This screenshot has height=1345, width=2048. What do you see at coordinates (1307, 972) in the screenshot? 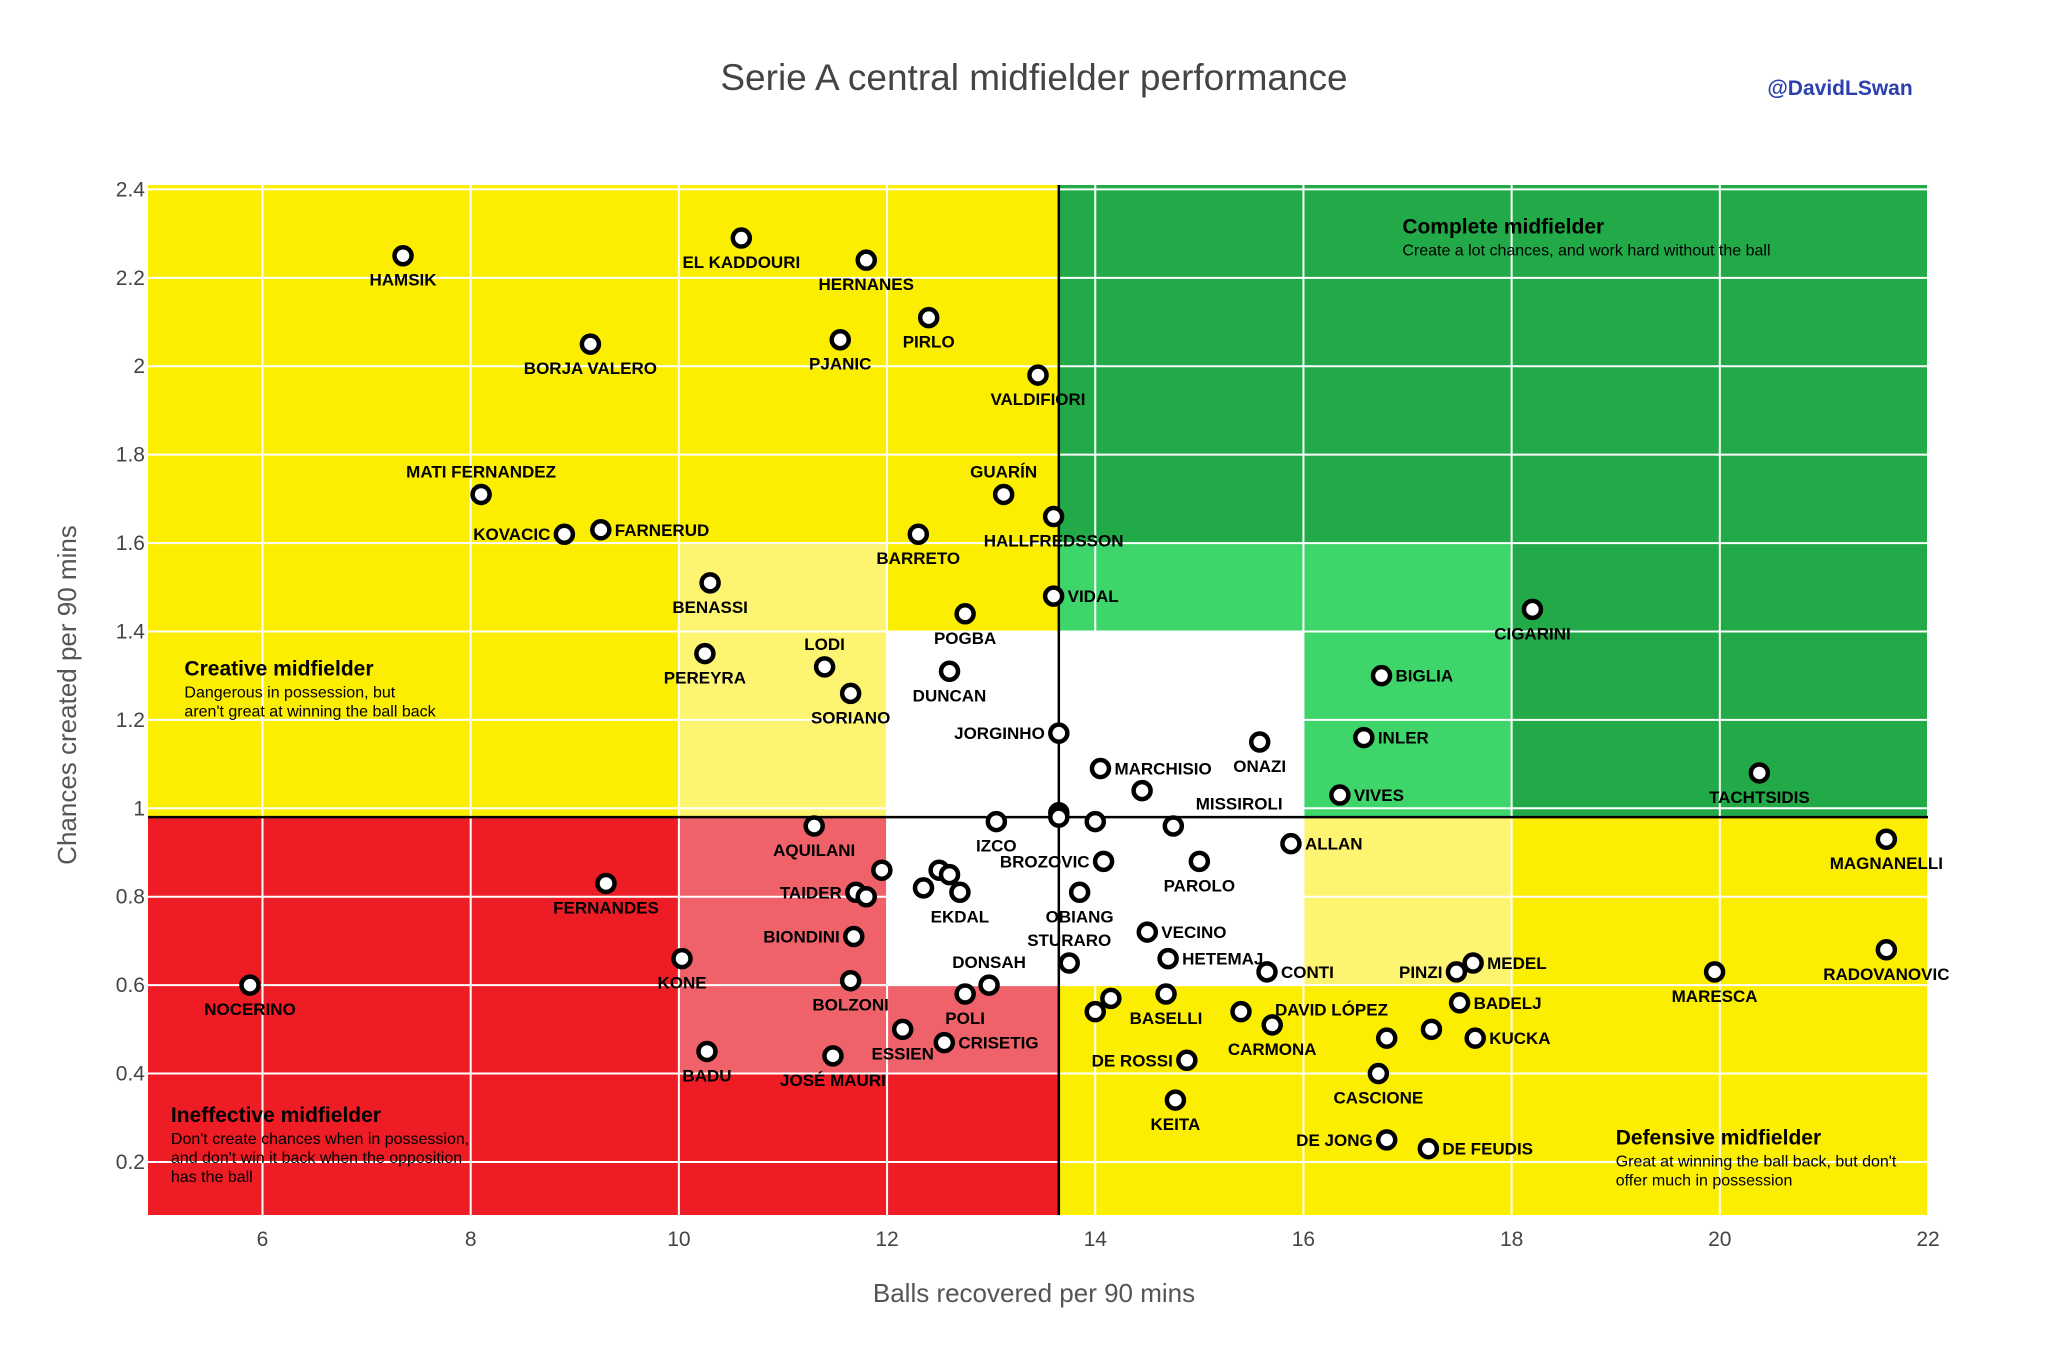
I see `point-label: CONTI` at bounding box center [1307, 972].